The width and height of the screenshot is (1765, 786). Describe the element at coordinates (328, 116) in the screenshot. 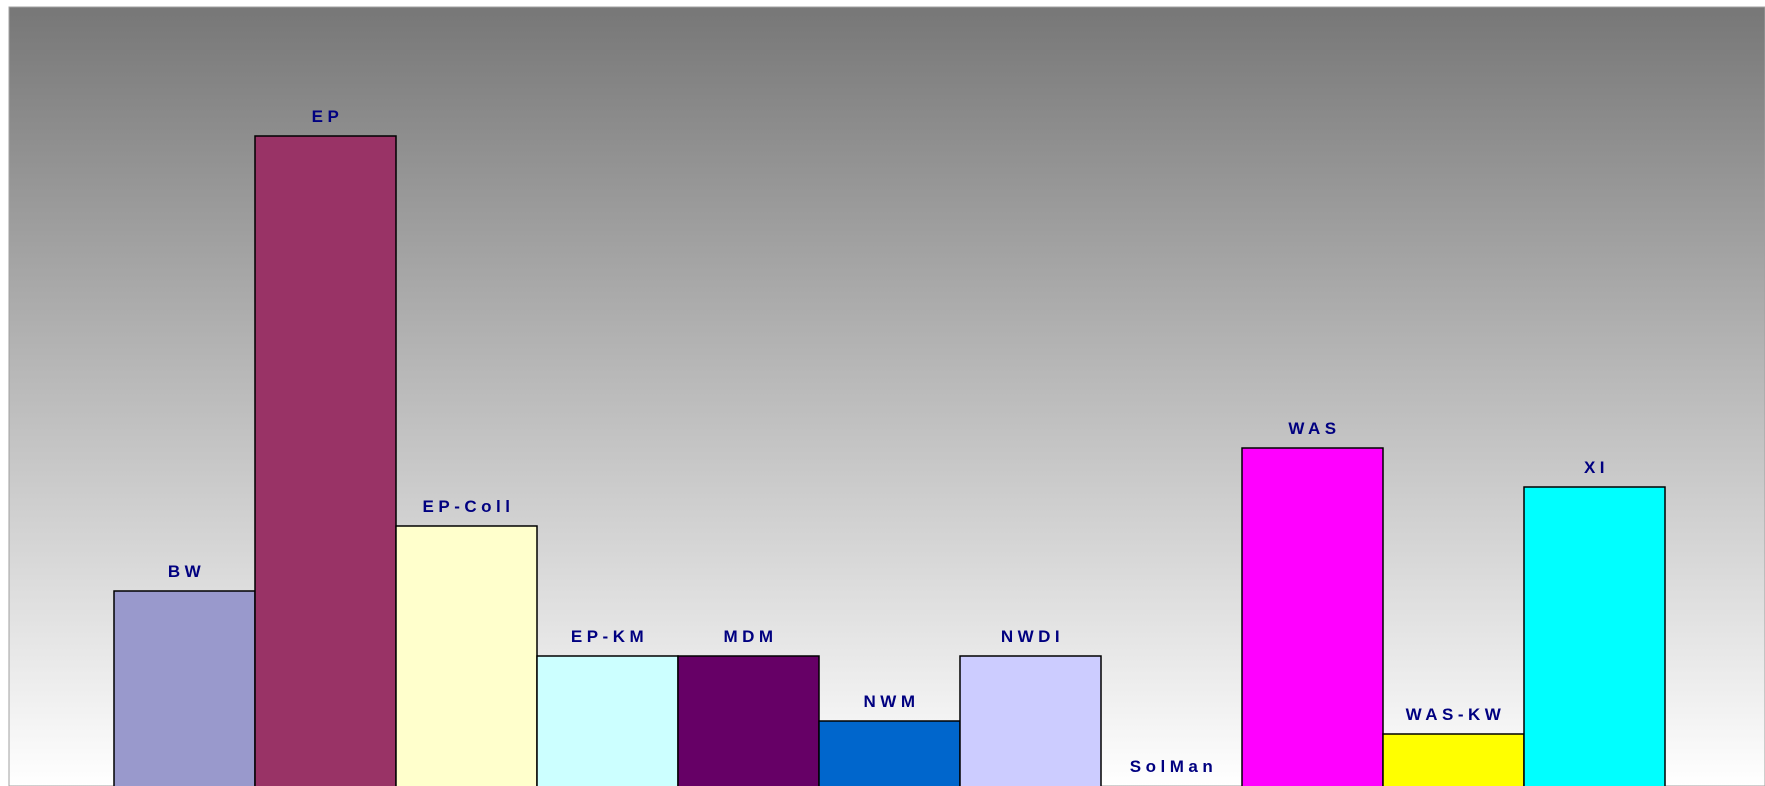

I see `bar-label-ep: EP` at that location.